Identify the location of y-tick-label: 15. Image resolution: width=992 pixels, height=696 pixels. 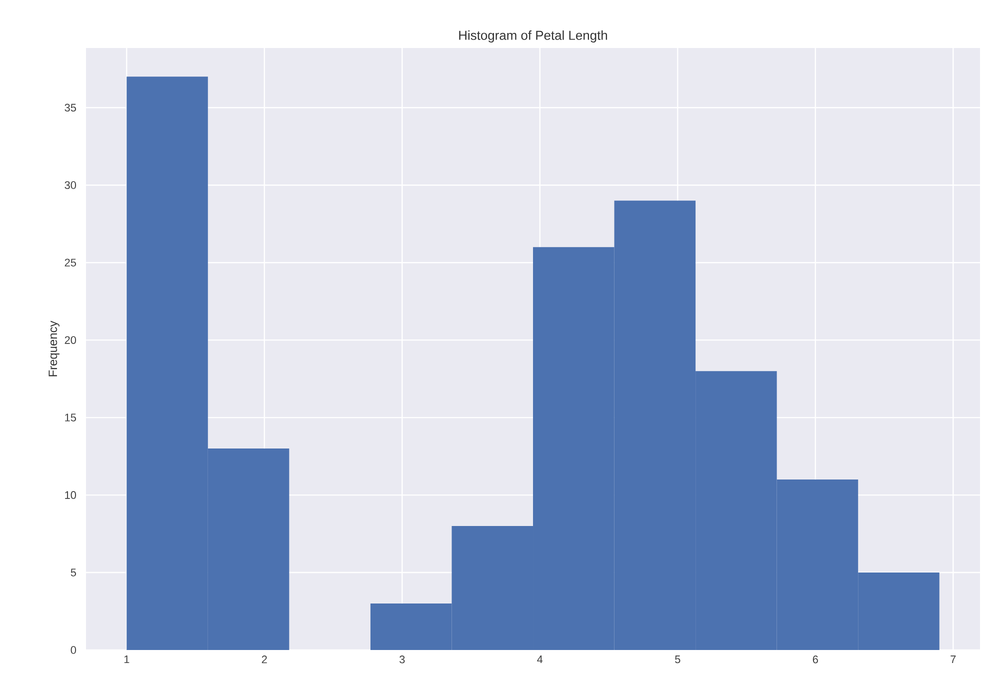
(70, 418).